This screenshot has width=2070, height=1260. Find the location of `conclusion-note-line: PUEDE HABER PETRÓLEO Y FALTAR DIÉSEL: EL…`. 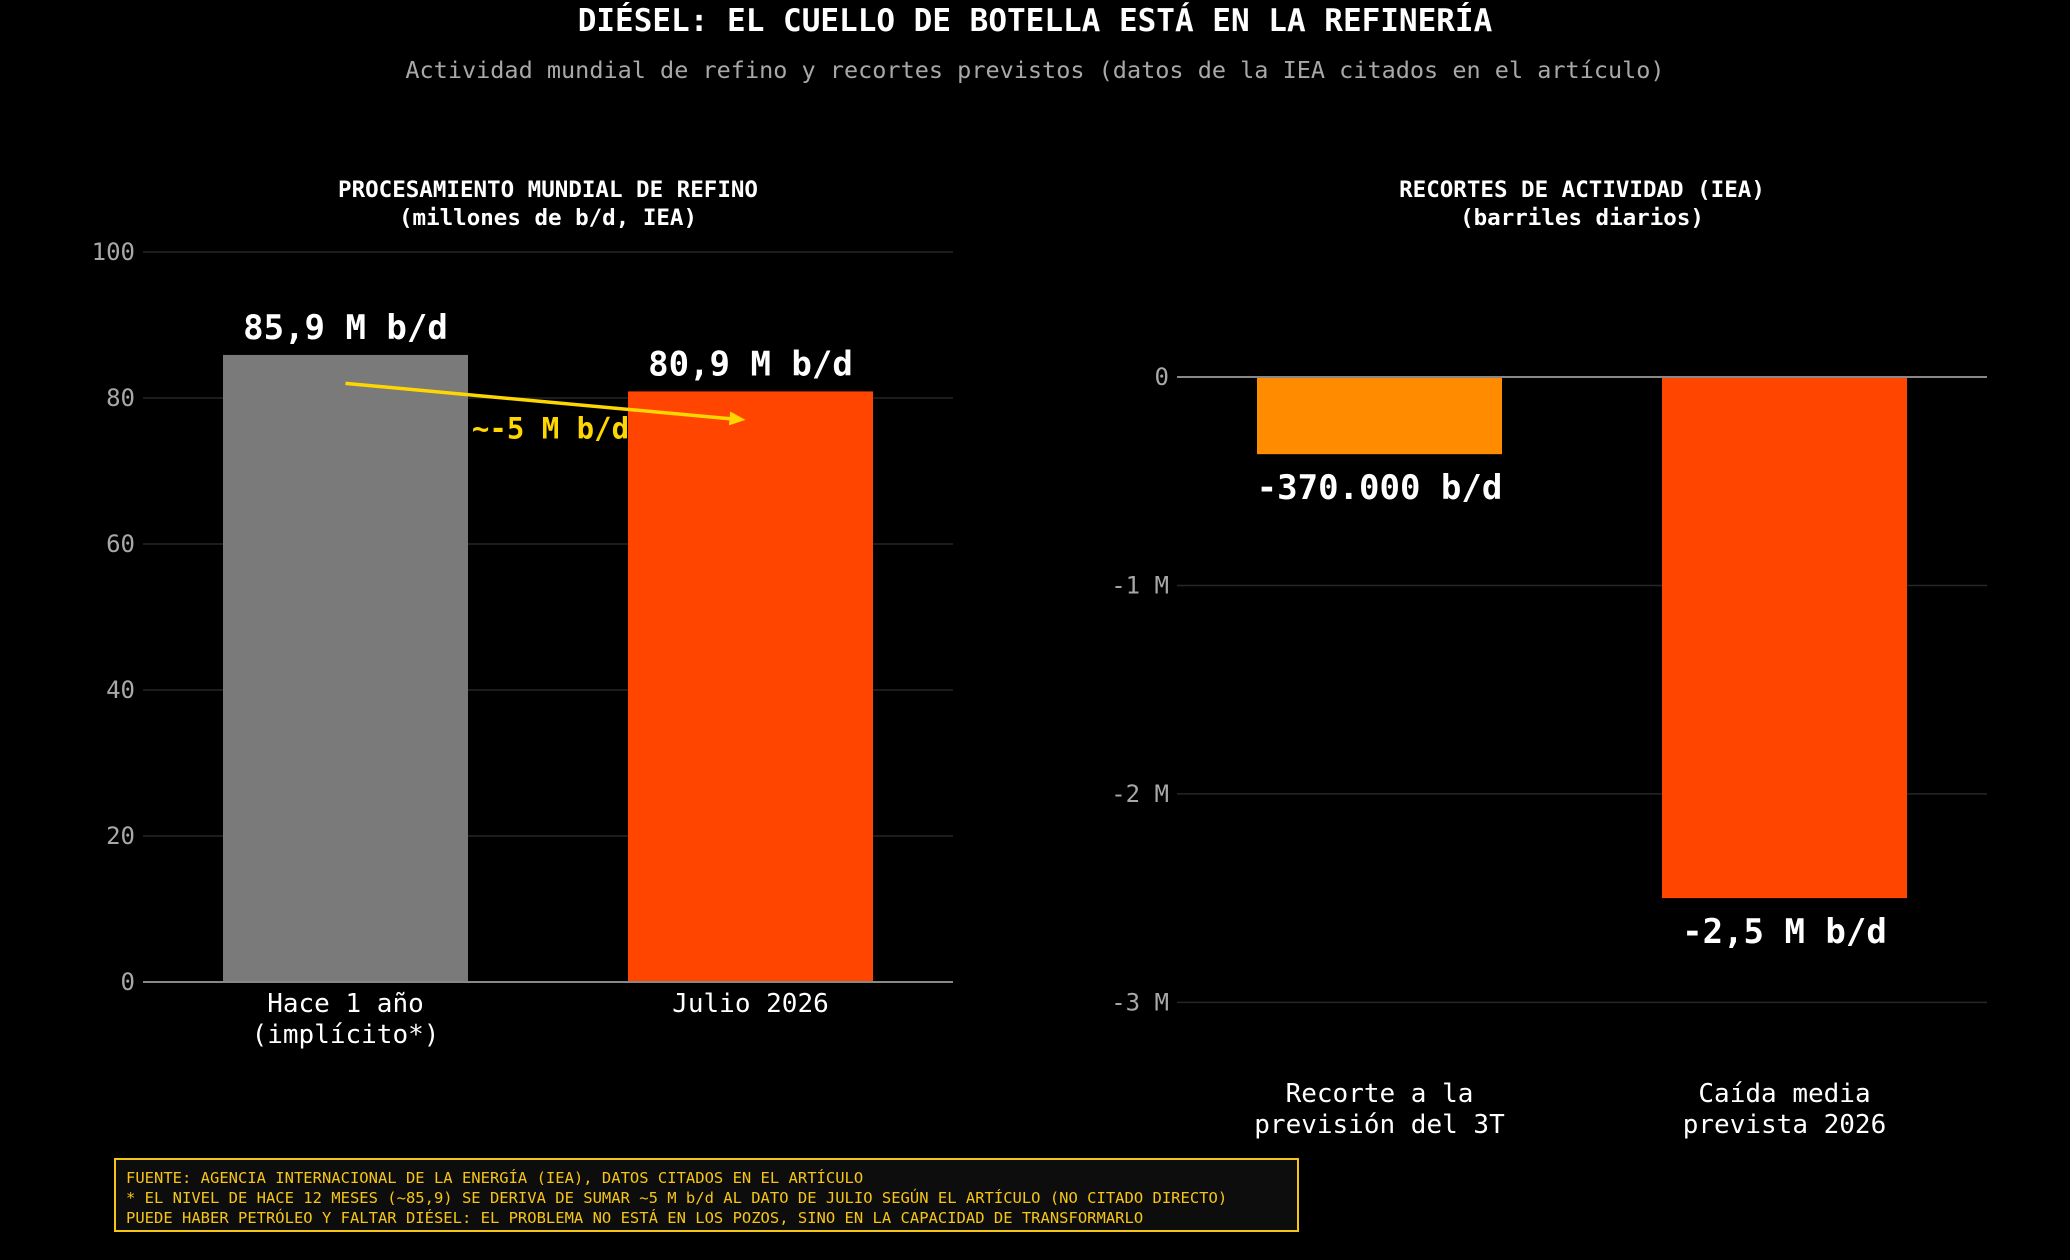

conclusion-note-line: PUEDE HABER PETRÓLEO Y FALTAR DIÉSEL: EL… is located at coordinates (635, 1218).